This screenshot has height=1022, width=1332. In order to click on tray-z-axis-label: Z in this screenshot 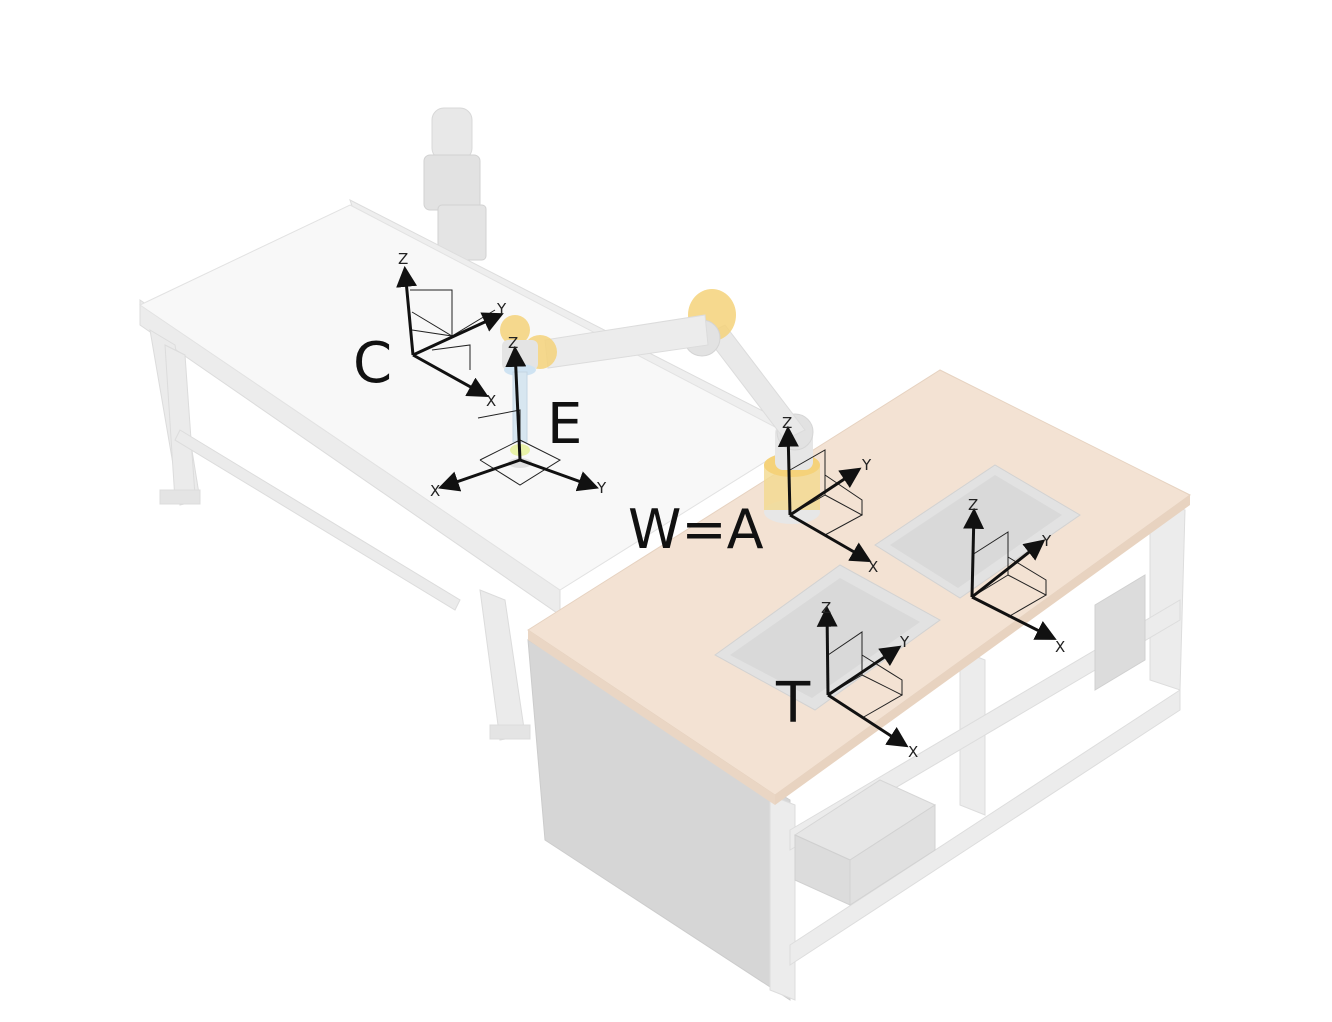, I will do `click(973, 505)`.